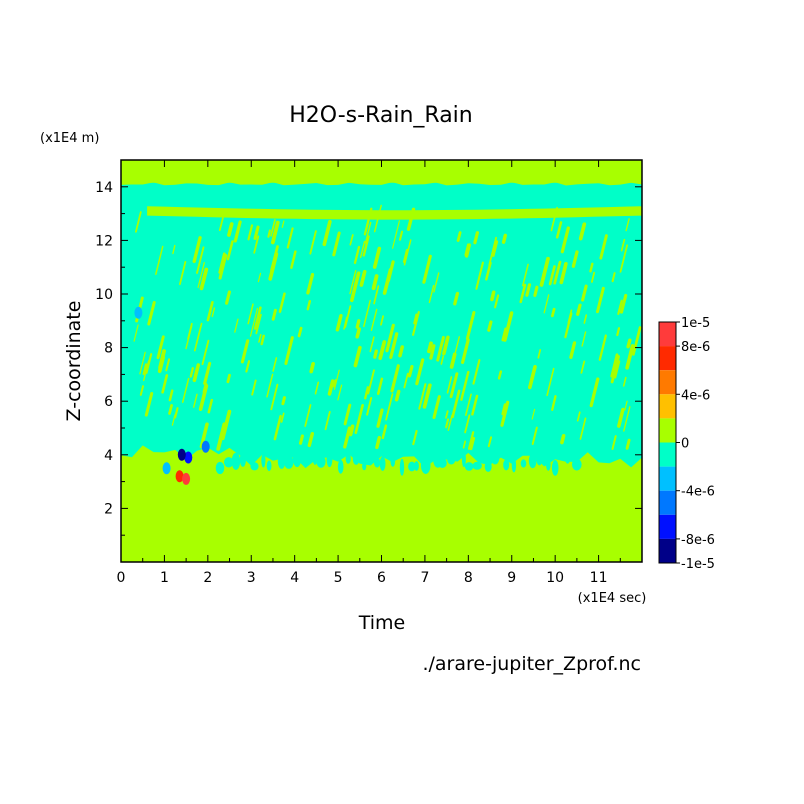 This screenshot has height=804, width=804. What do you see at coordinates (381, 115) in the screenshot?
I see `chart-title: H2O-s-Rain_Rain` at bounding box center [381, 115].